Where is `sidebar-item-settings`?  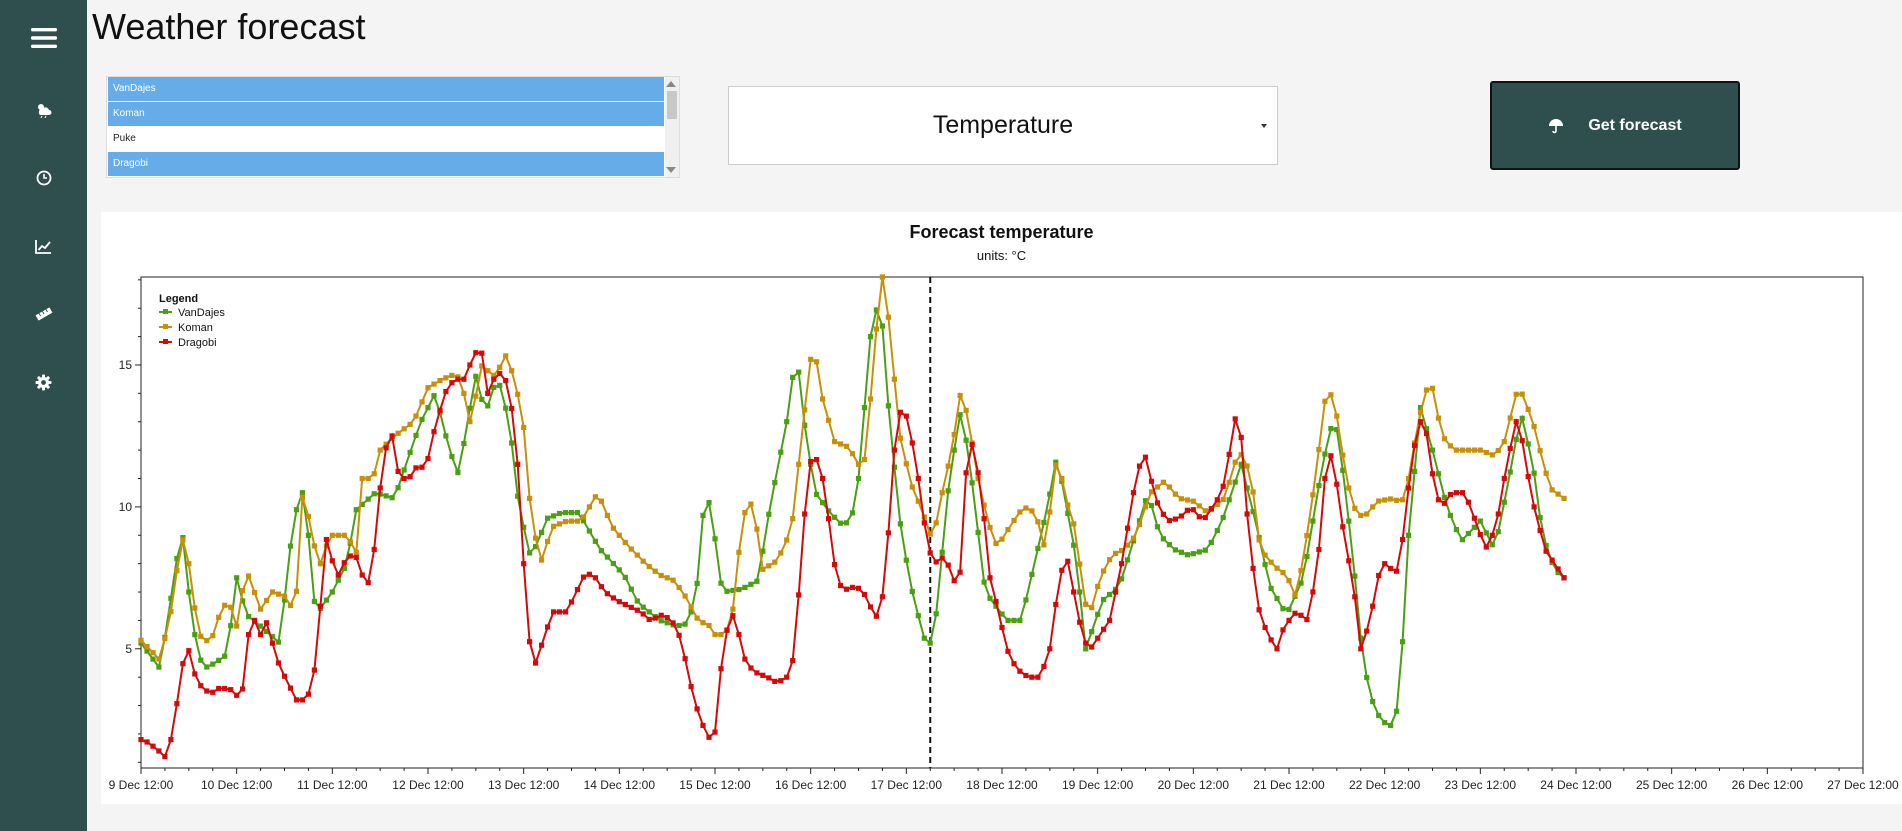
sidebar-item-settings is located at coordinates (43, 382).